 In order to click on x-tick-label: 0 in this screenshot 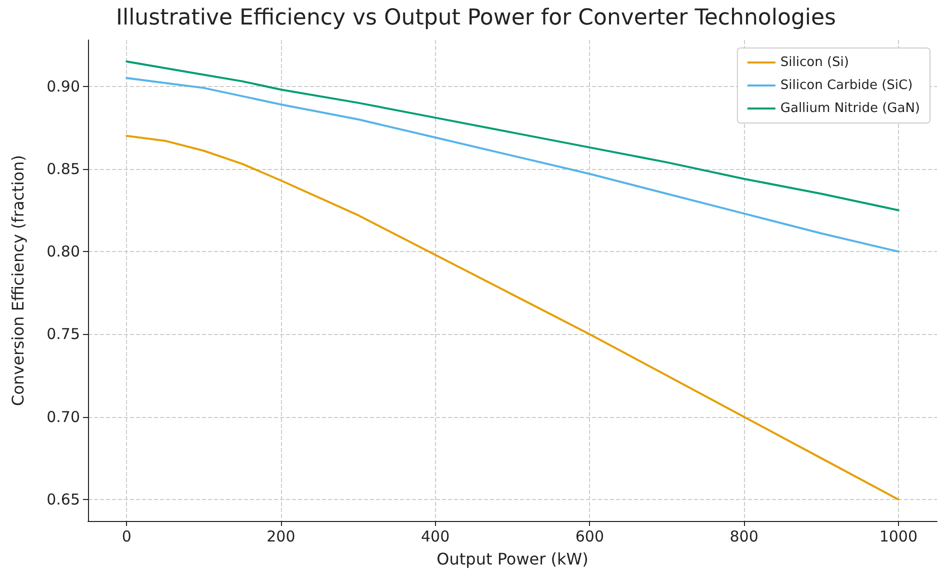, I will do `click(127, 537)`.